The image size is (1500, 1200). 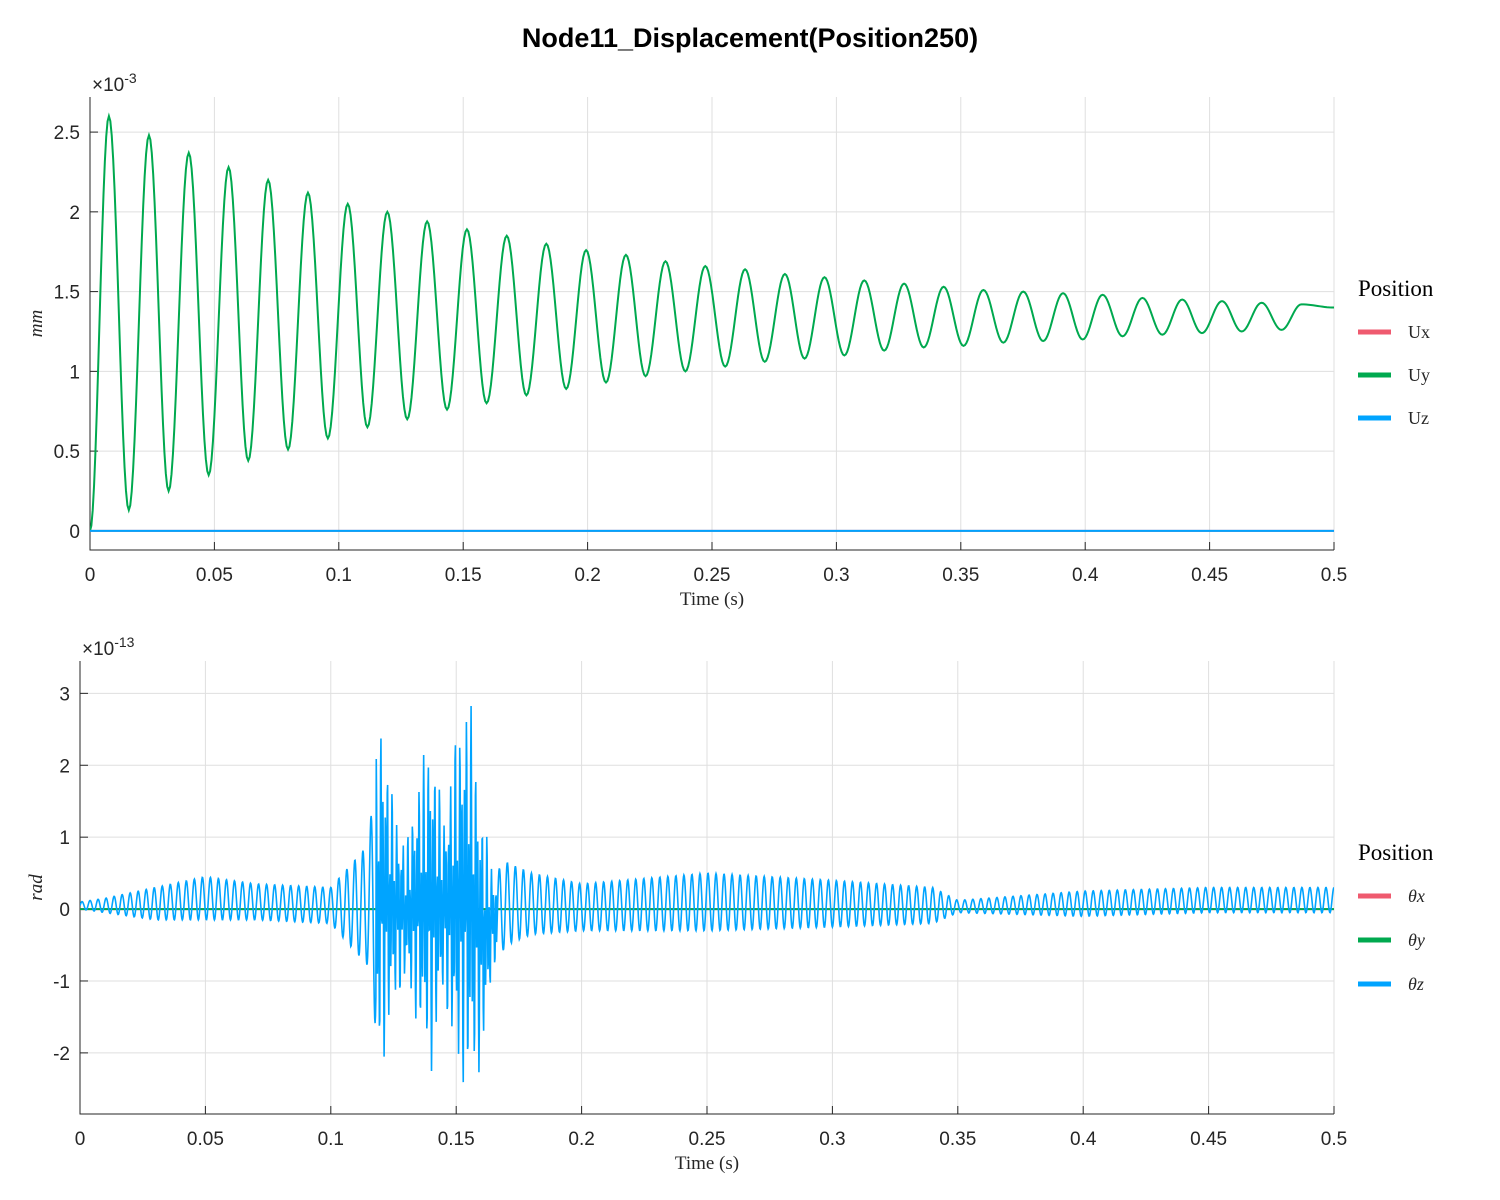 I want to click on y-tick-label: -2, so click(x=61, y=1054).